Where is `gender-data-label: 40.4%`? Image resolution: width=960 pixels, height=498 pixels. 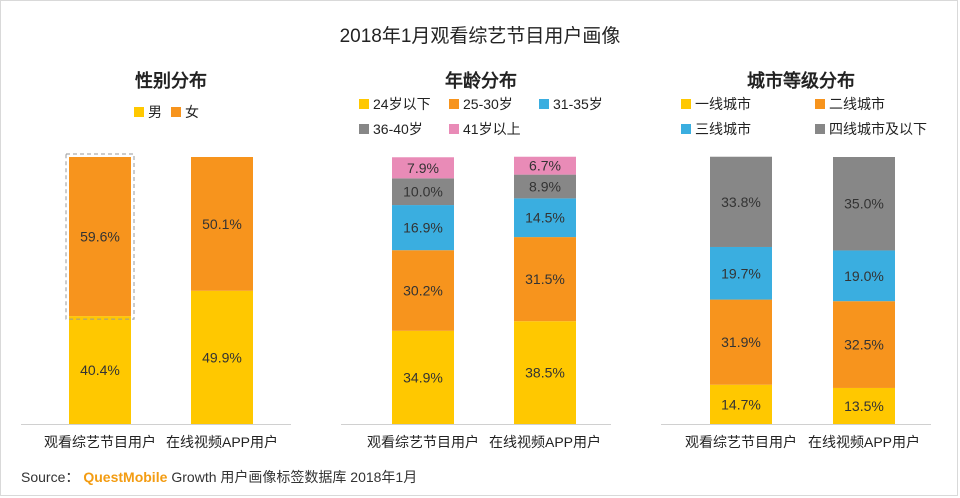 gender-data-label: 40.4% is located at coordinates (100, 370).